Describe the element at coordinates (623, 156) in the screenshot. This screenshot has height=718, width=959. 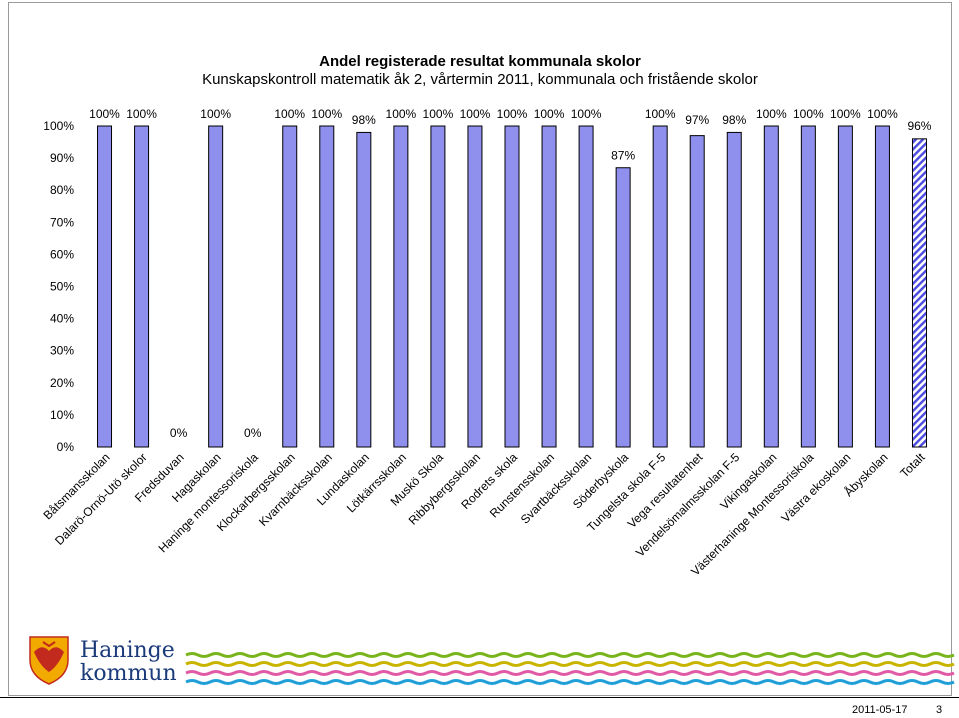
I see `data-label: 87%` at that location.